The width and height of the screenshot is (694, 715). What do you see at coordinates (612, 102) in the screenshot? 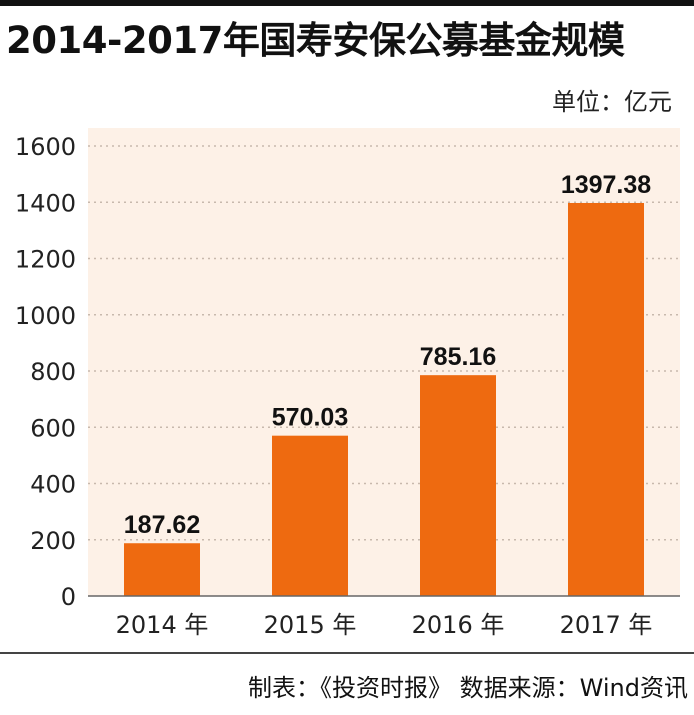
I see `unit-label: 单位：亿元` at bounding box center [612, 102].